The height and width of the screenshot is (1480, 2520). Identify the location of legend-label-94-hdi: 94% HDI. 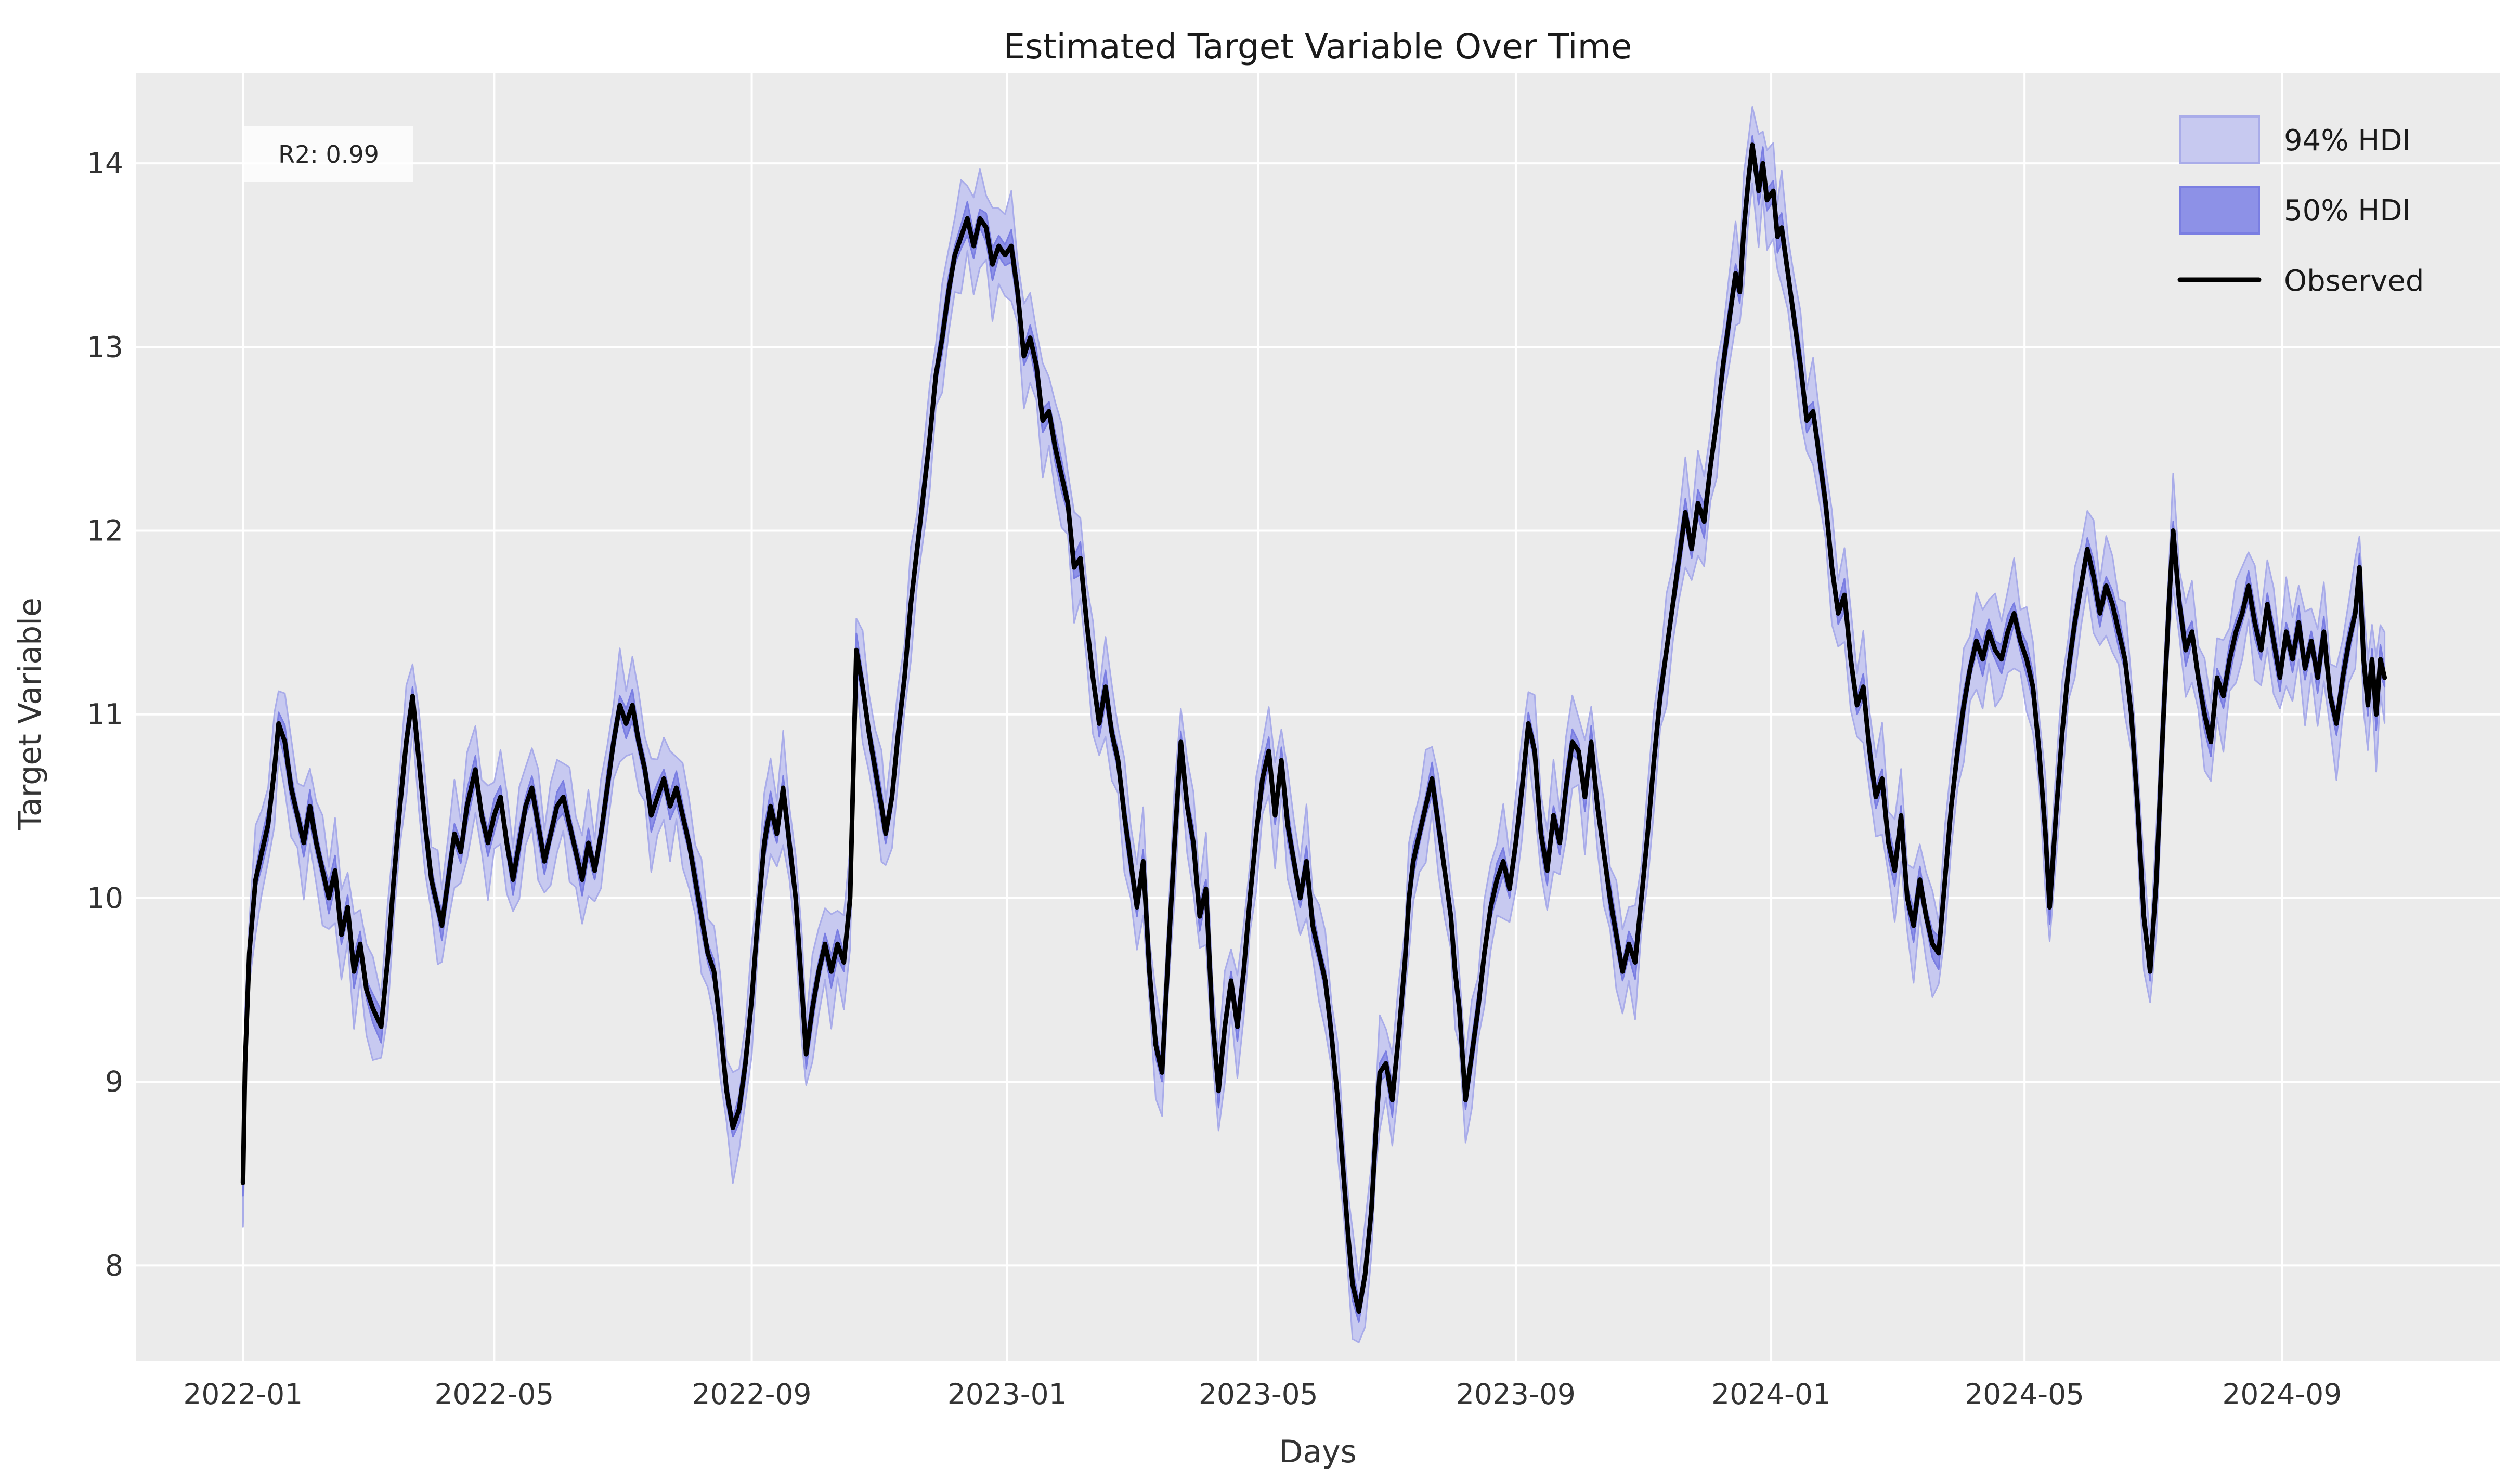
(2347, 141).